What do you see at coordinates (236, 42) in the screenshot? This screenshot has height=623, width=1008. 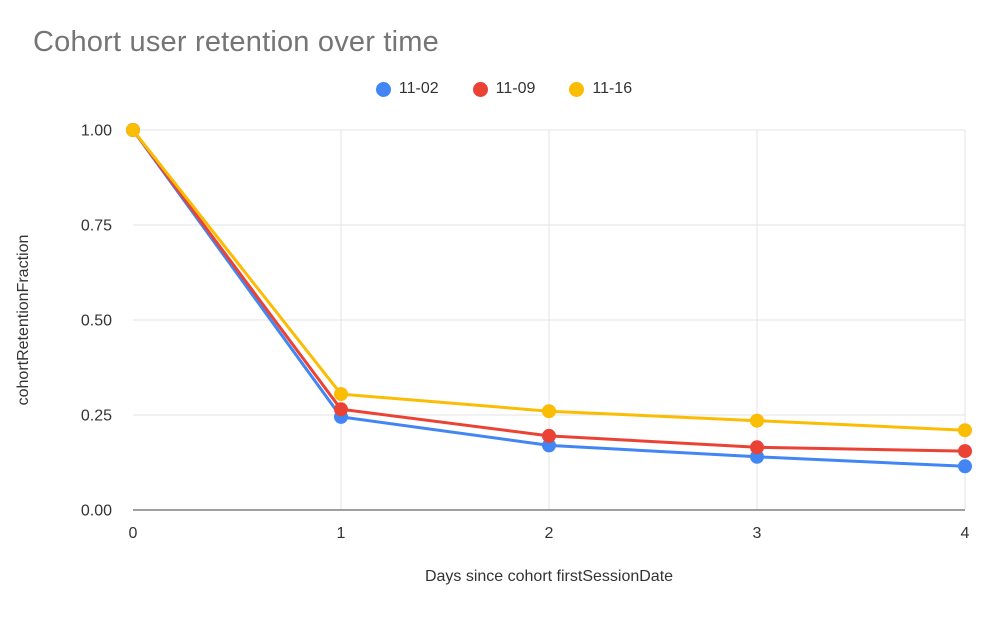 I see `chart-title: Cohort user retention over time` at bounding box center [236, 42].